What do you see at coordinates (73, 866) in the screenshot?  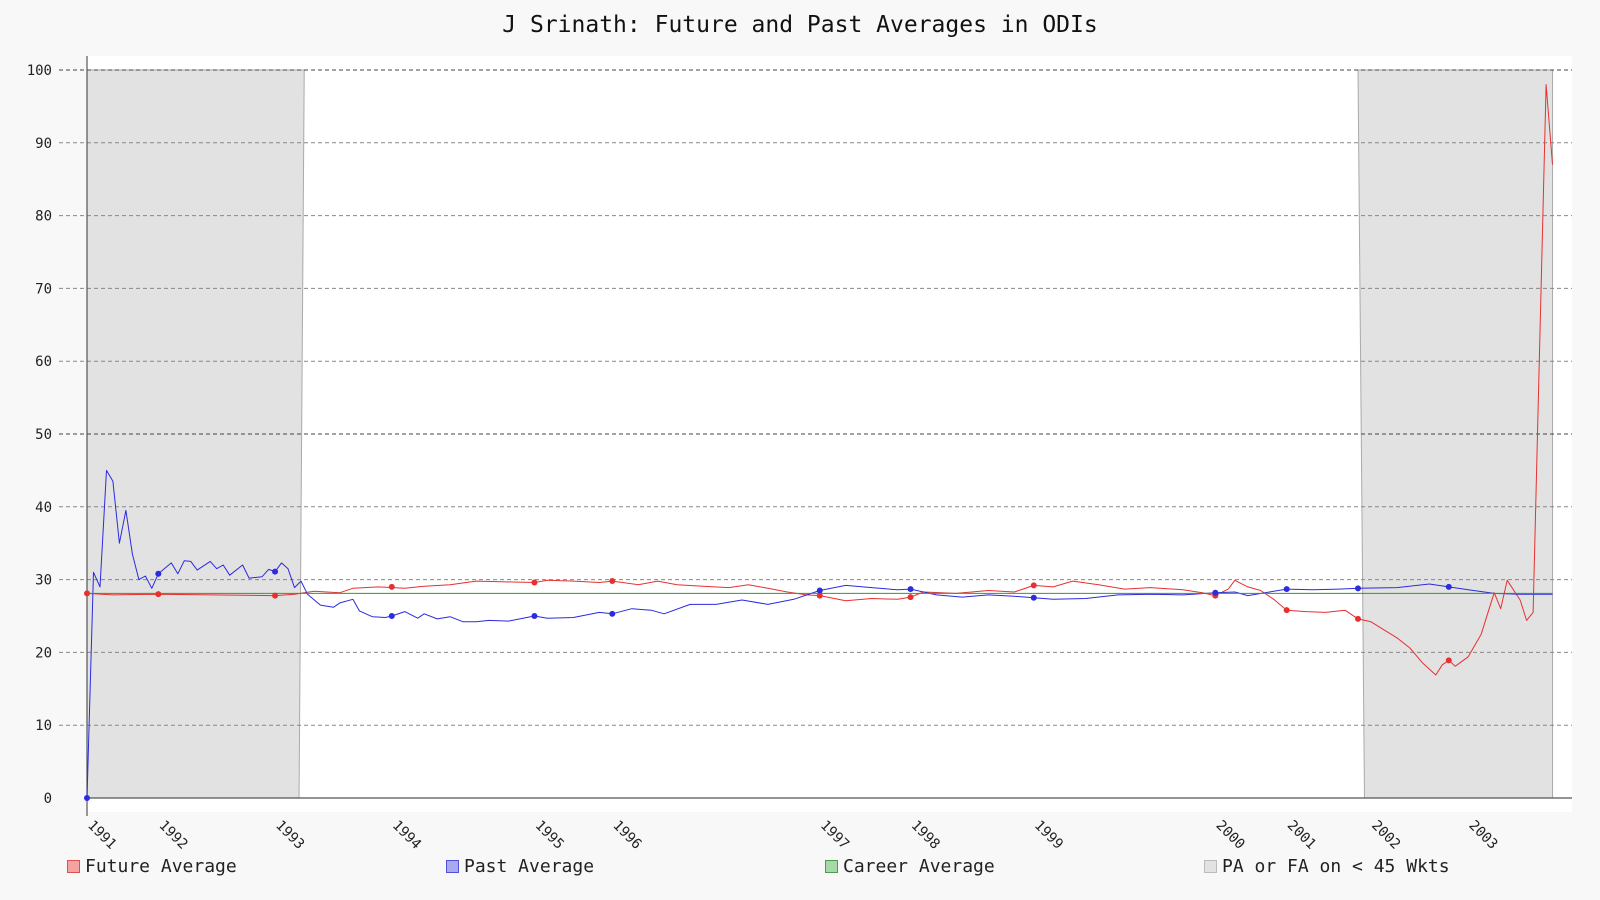 I see `legend-swatch-future` at bounding box center [73, 866].